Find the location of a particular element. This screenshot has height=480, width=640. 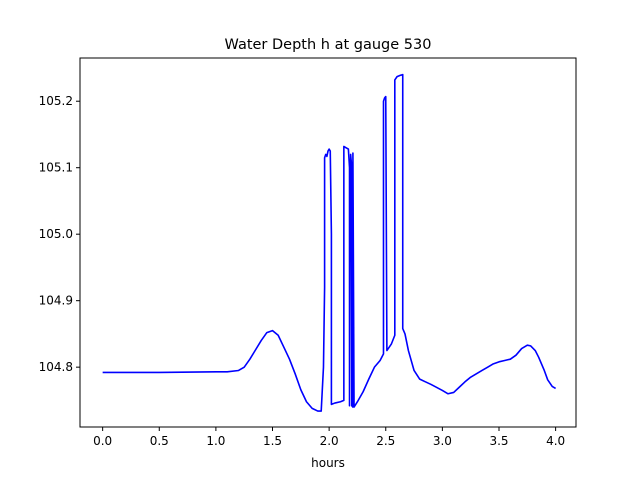

x-tick-label: 0.0 is located at coordinates (102, 441).